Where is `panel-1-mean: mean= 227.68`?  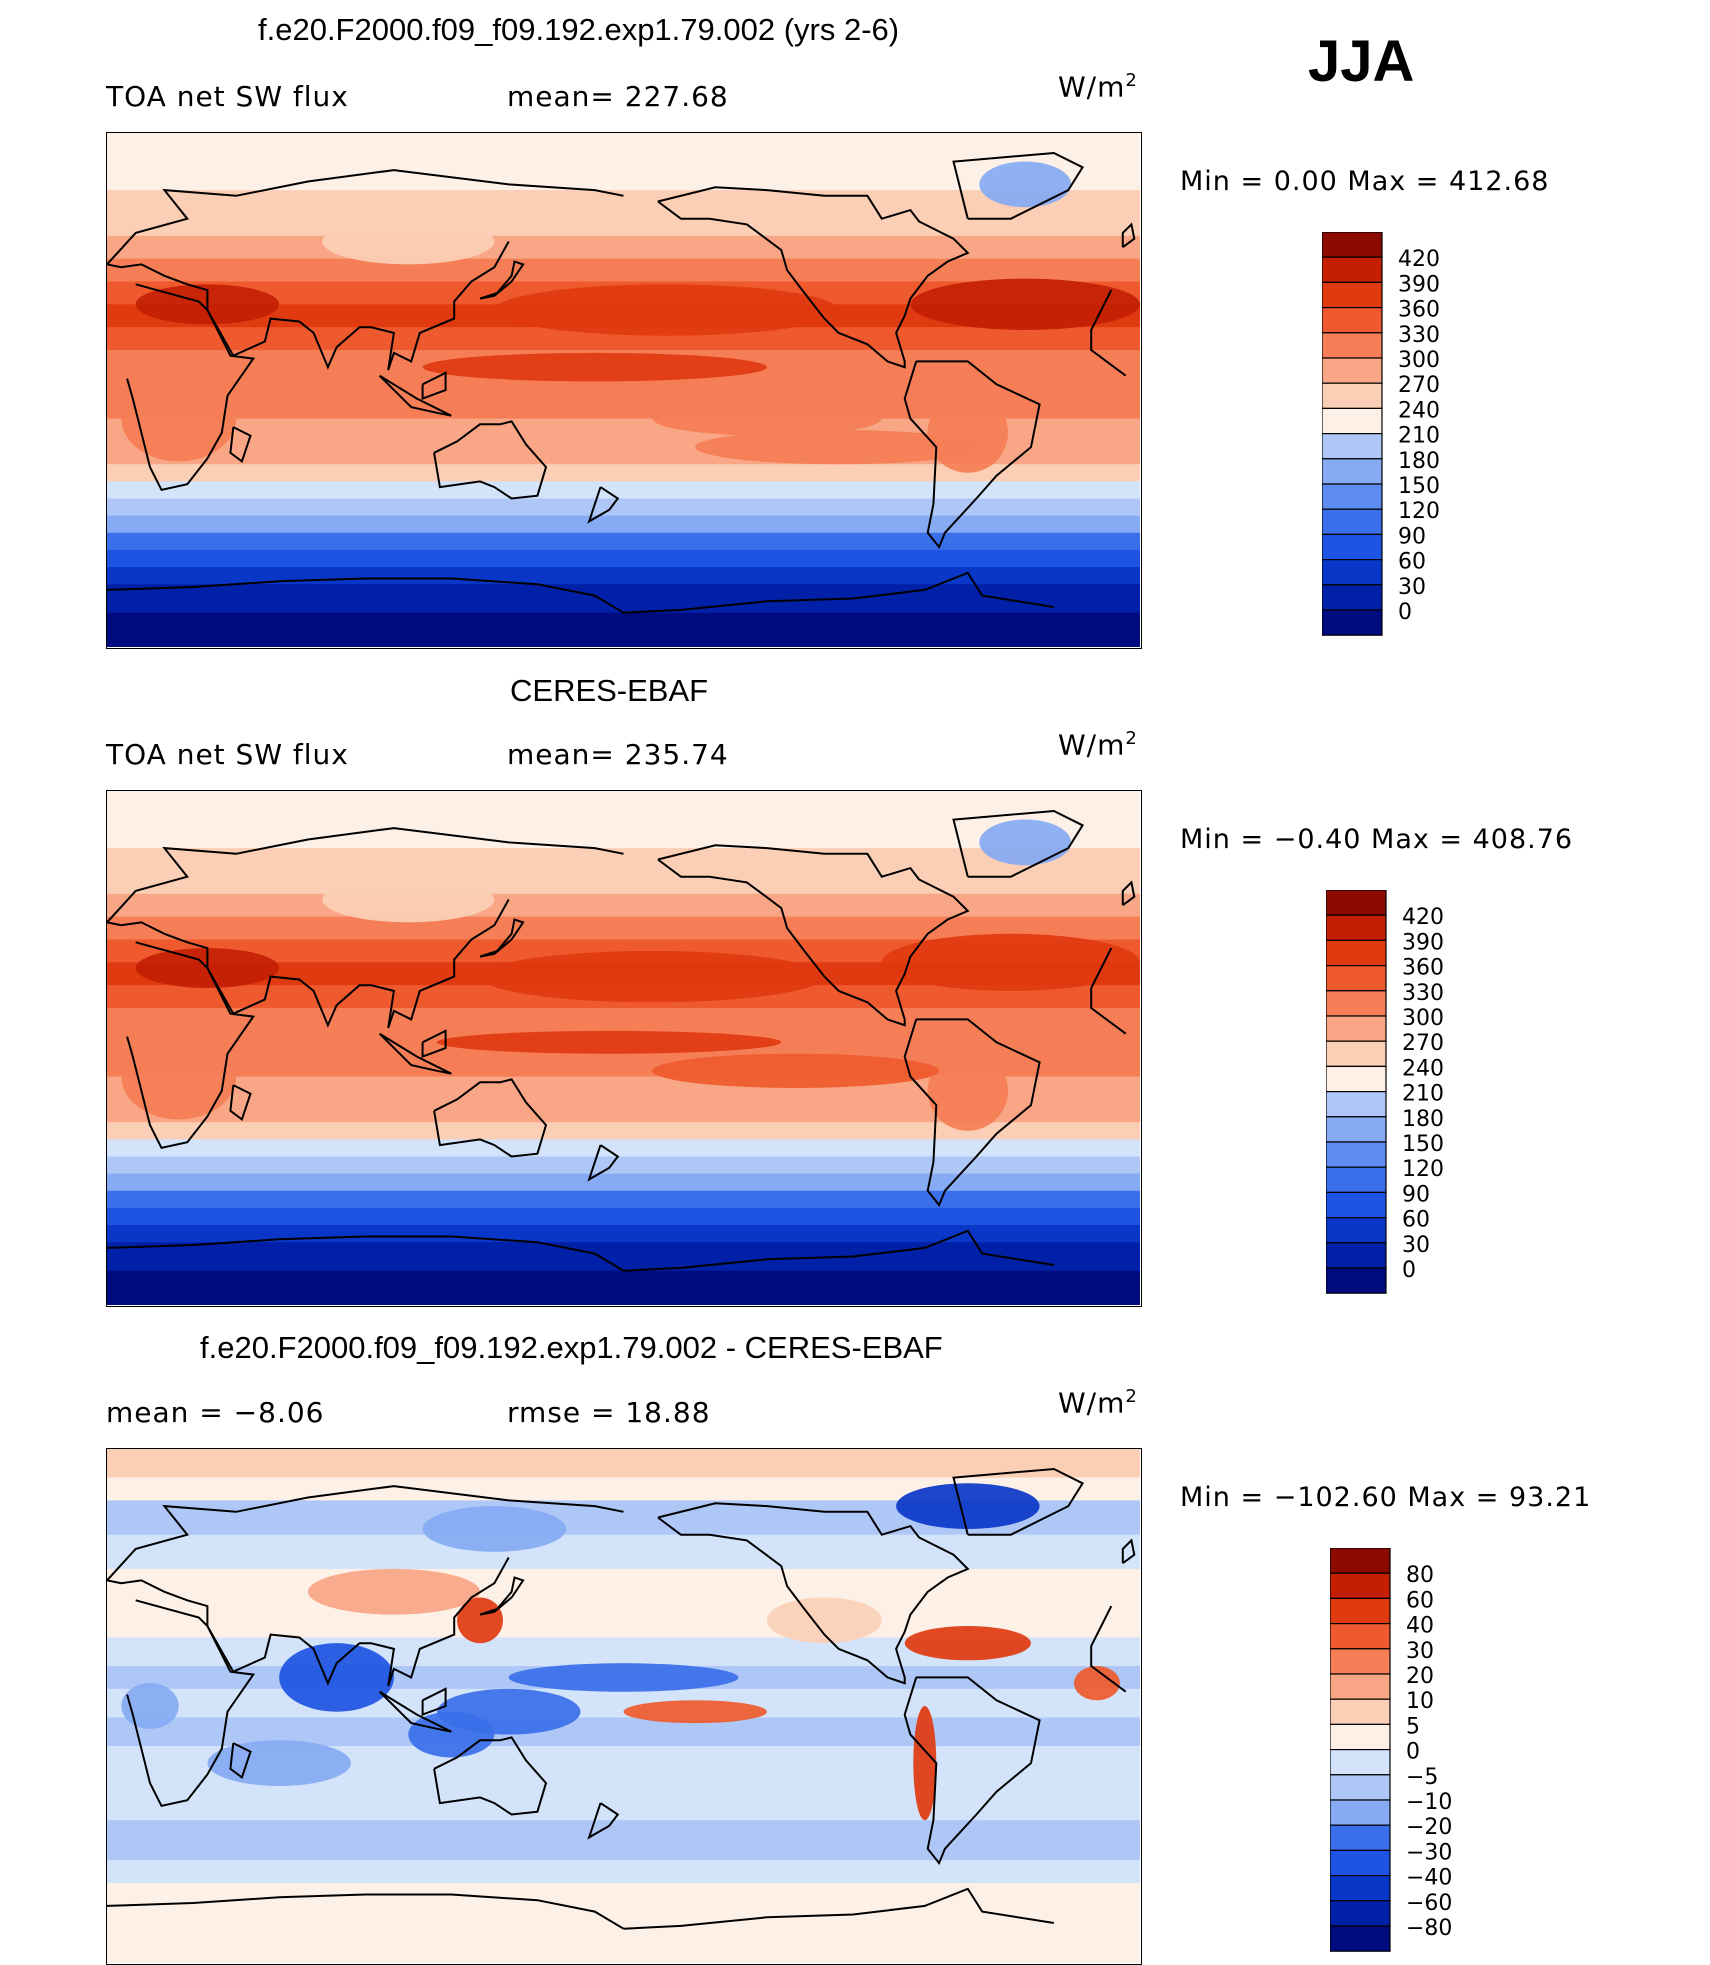
panel-1-mean: mean= 227.68 is located at coordinates (618, 96).